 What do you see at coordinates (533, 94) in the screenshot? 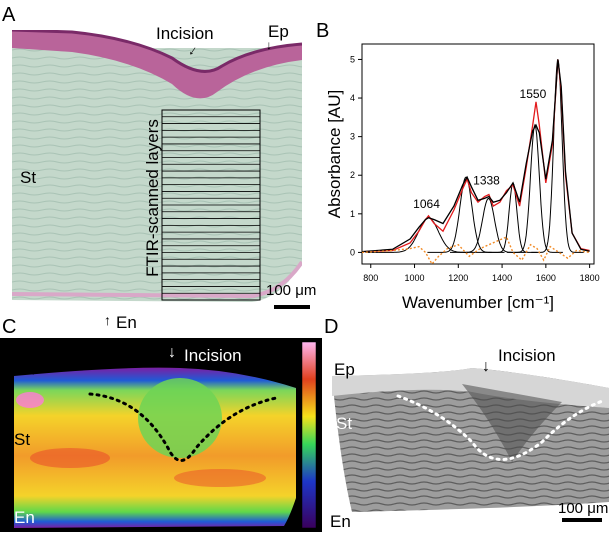
I see `peak-label: 1550` at bounding box center [533, 94].